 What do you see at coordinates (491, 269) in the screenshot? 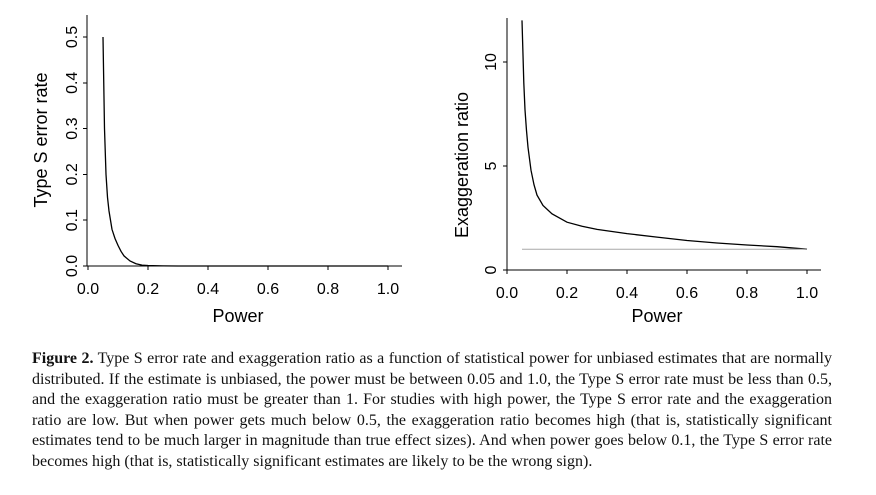
I see `right-y-tick-label: 0` at bounding box center [491, 269].